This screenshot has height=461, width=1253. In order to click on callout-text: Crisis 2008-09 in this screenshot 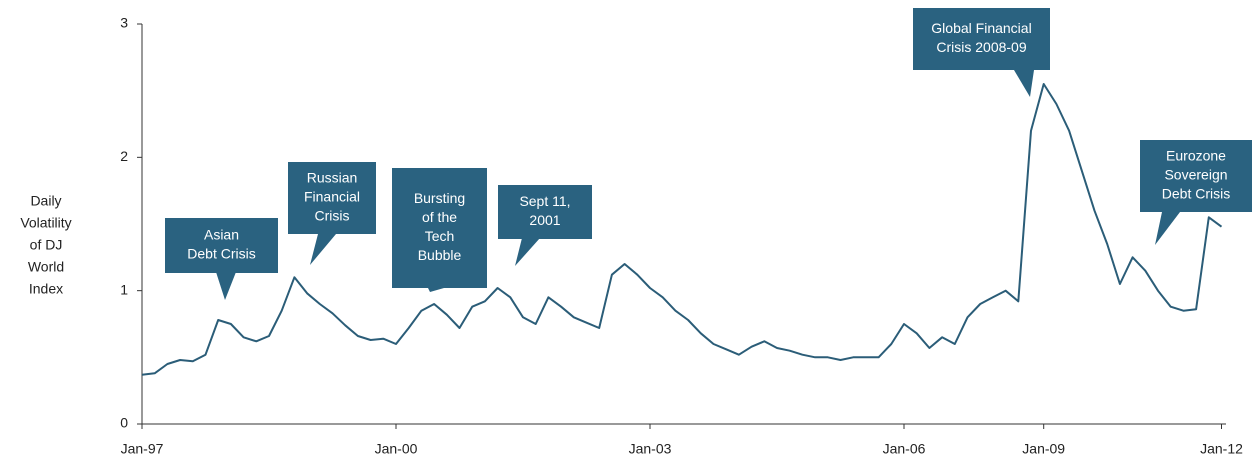, I will do `click(981, 47)`.